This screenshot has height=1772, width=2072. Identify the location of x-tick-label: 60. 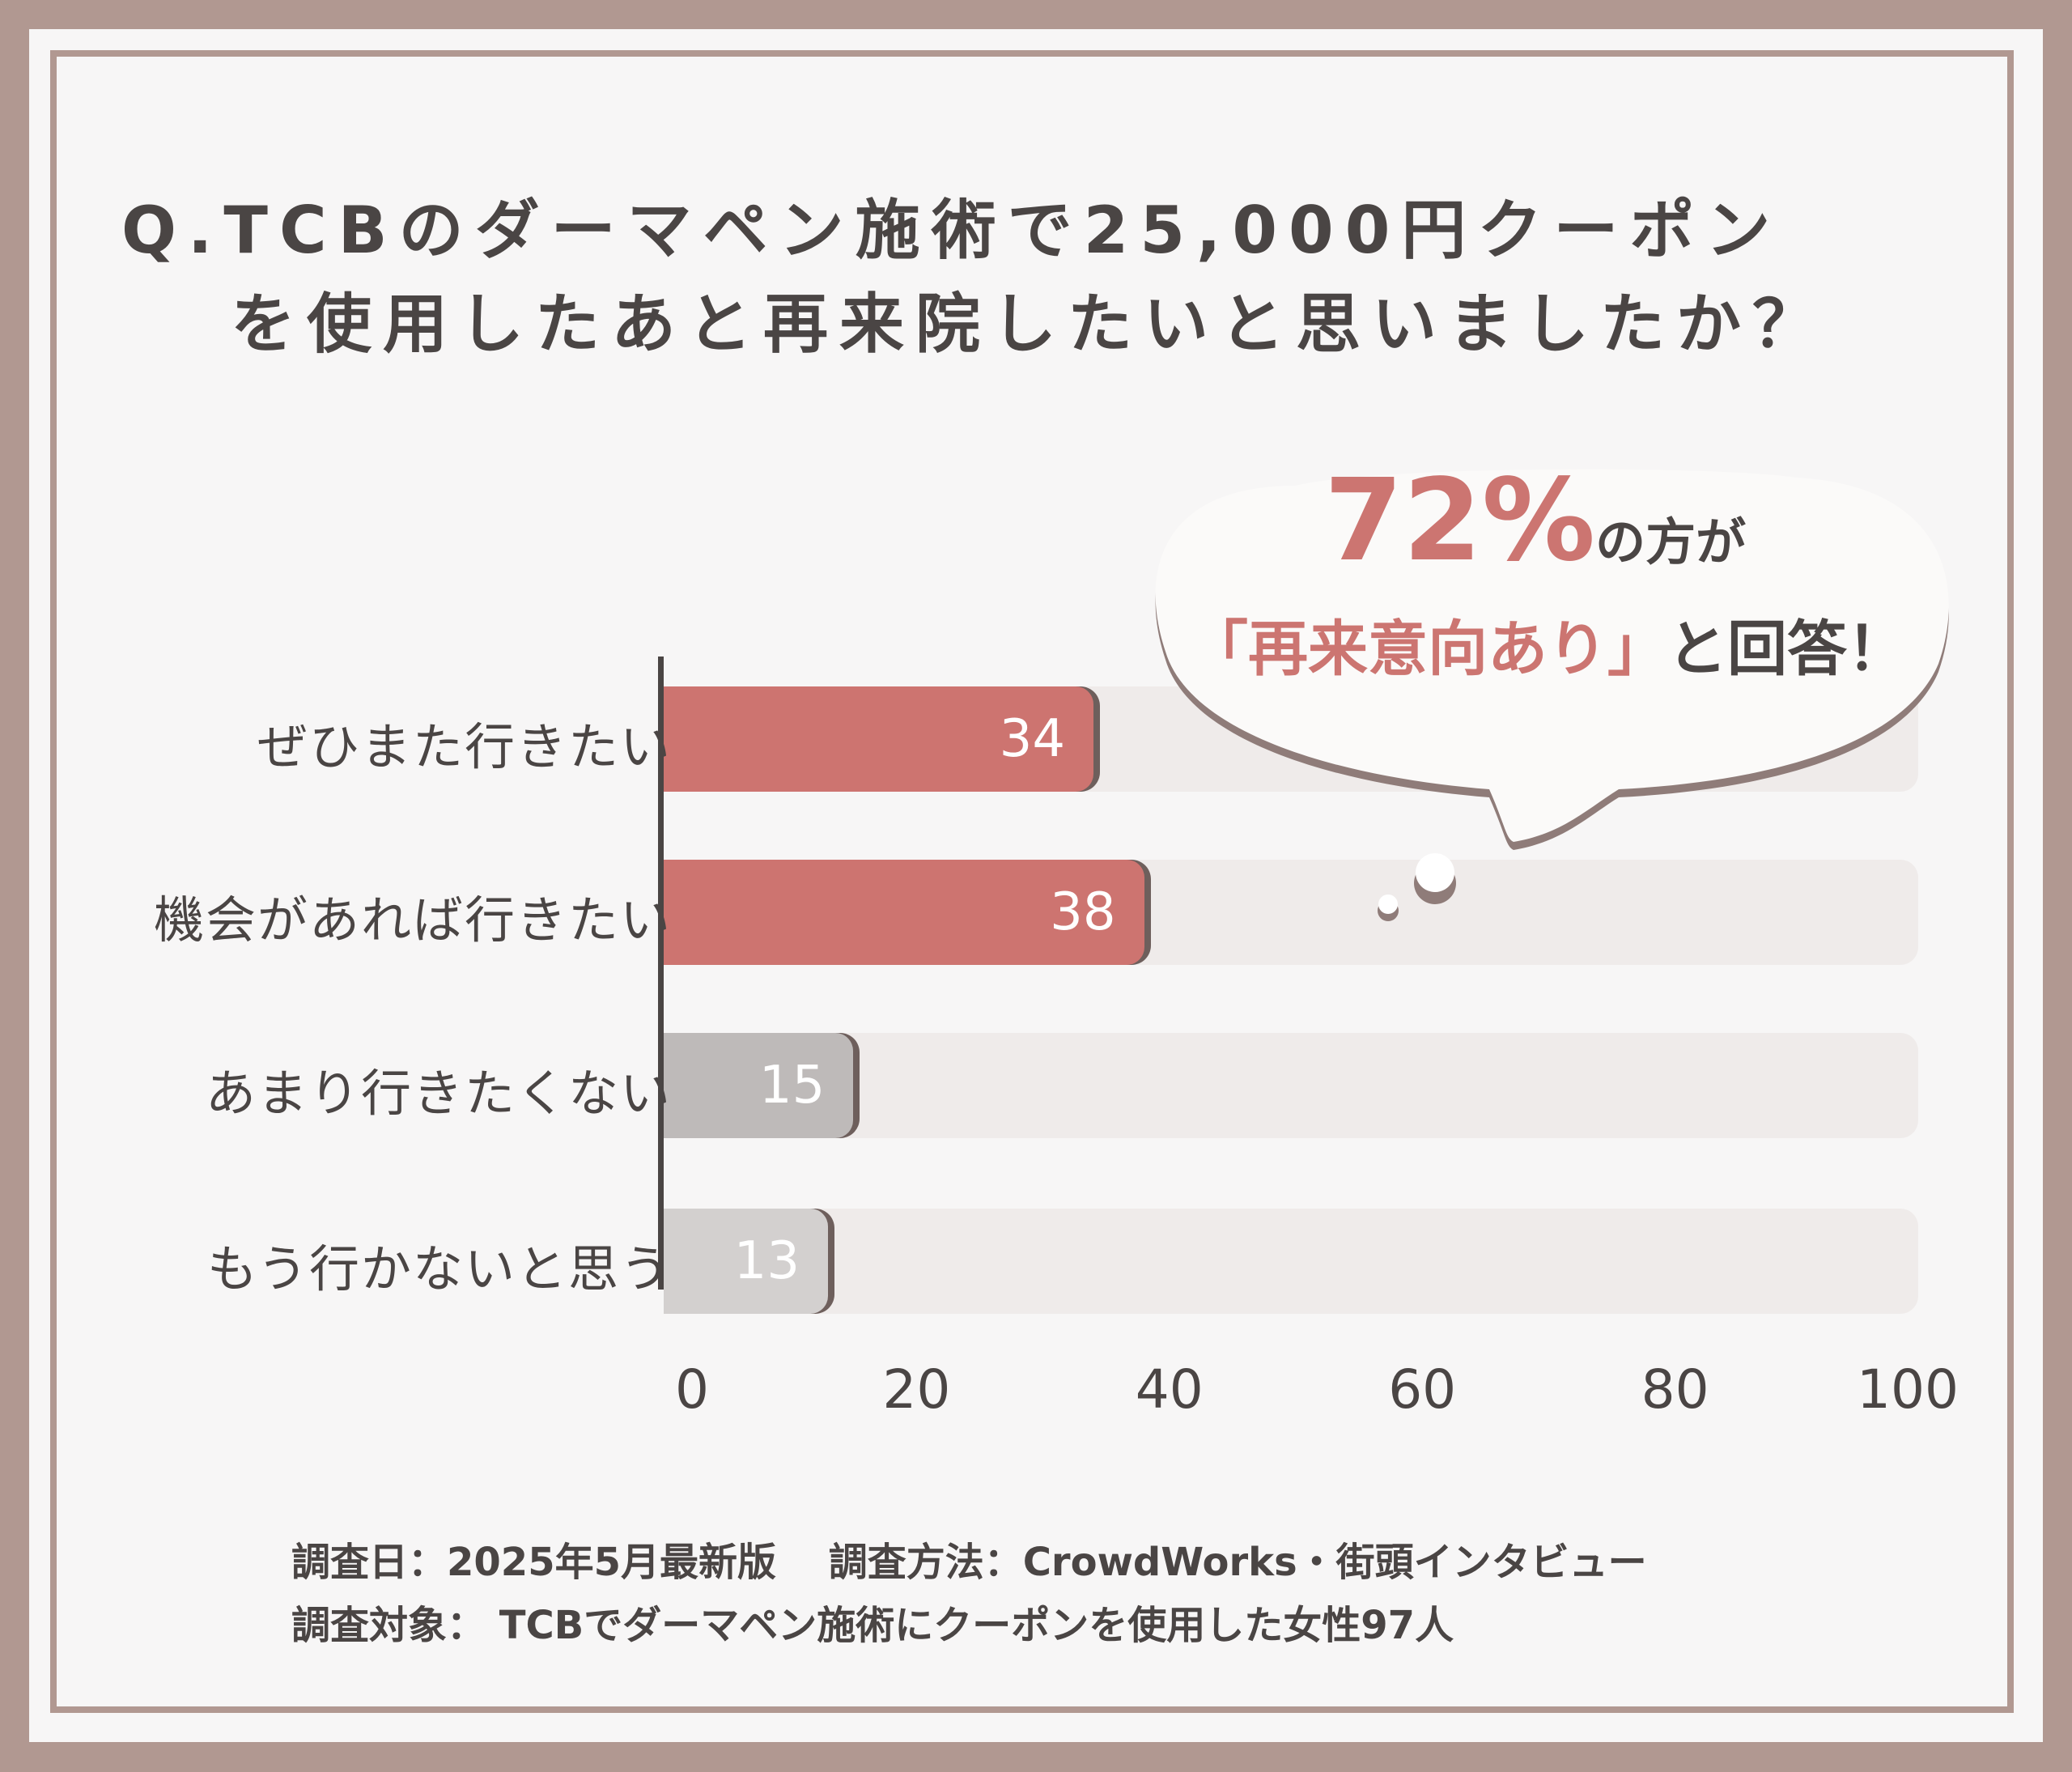
(1422, 1390).